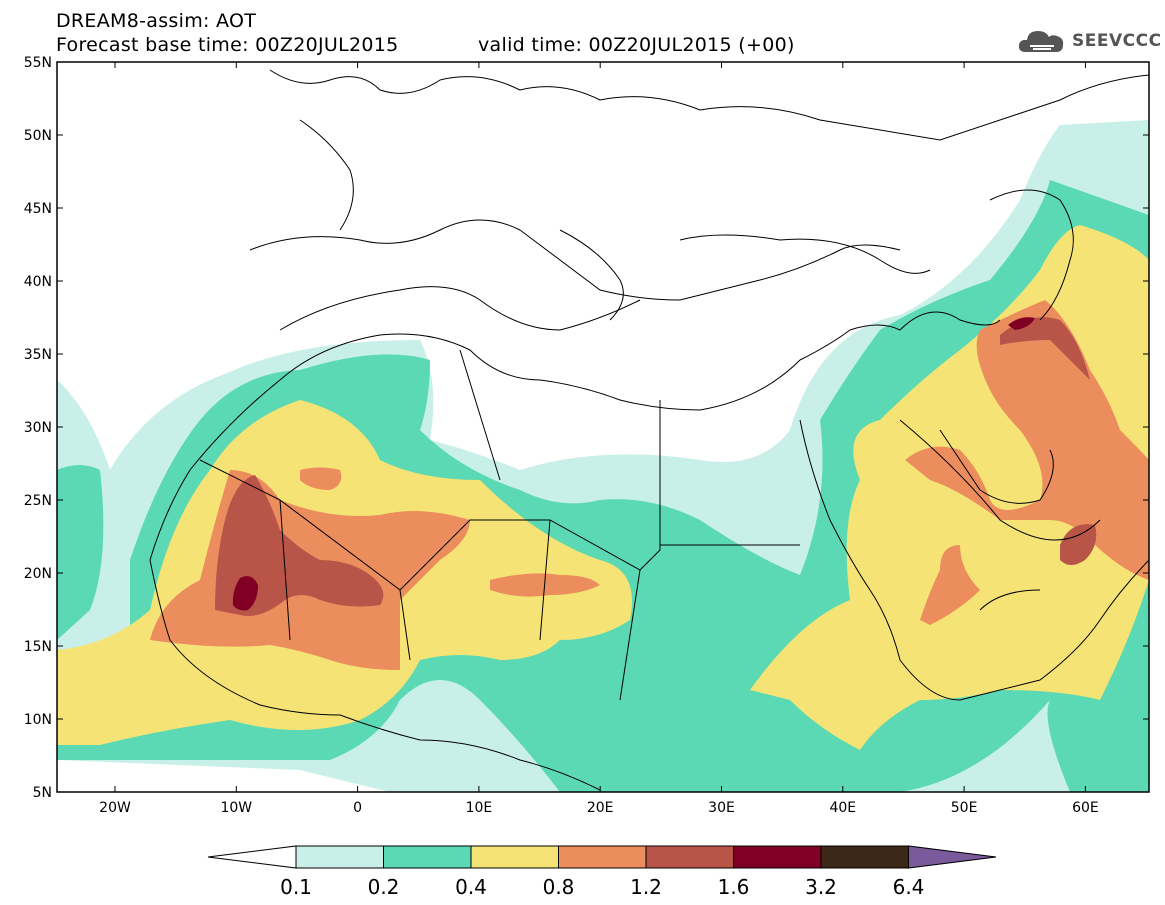  Describe the element at coordinates (1041, 41) in the screenshot. I see `cloud-icon` at that location.